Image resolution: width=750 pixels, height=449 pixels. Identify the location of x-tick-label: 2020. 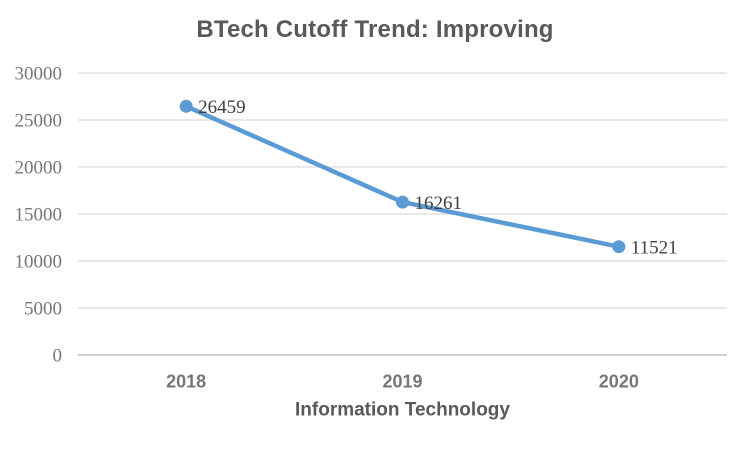
(619, 381).